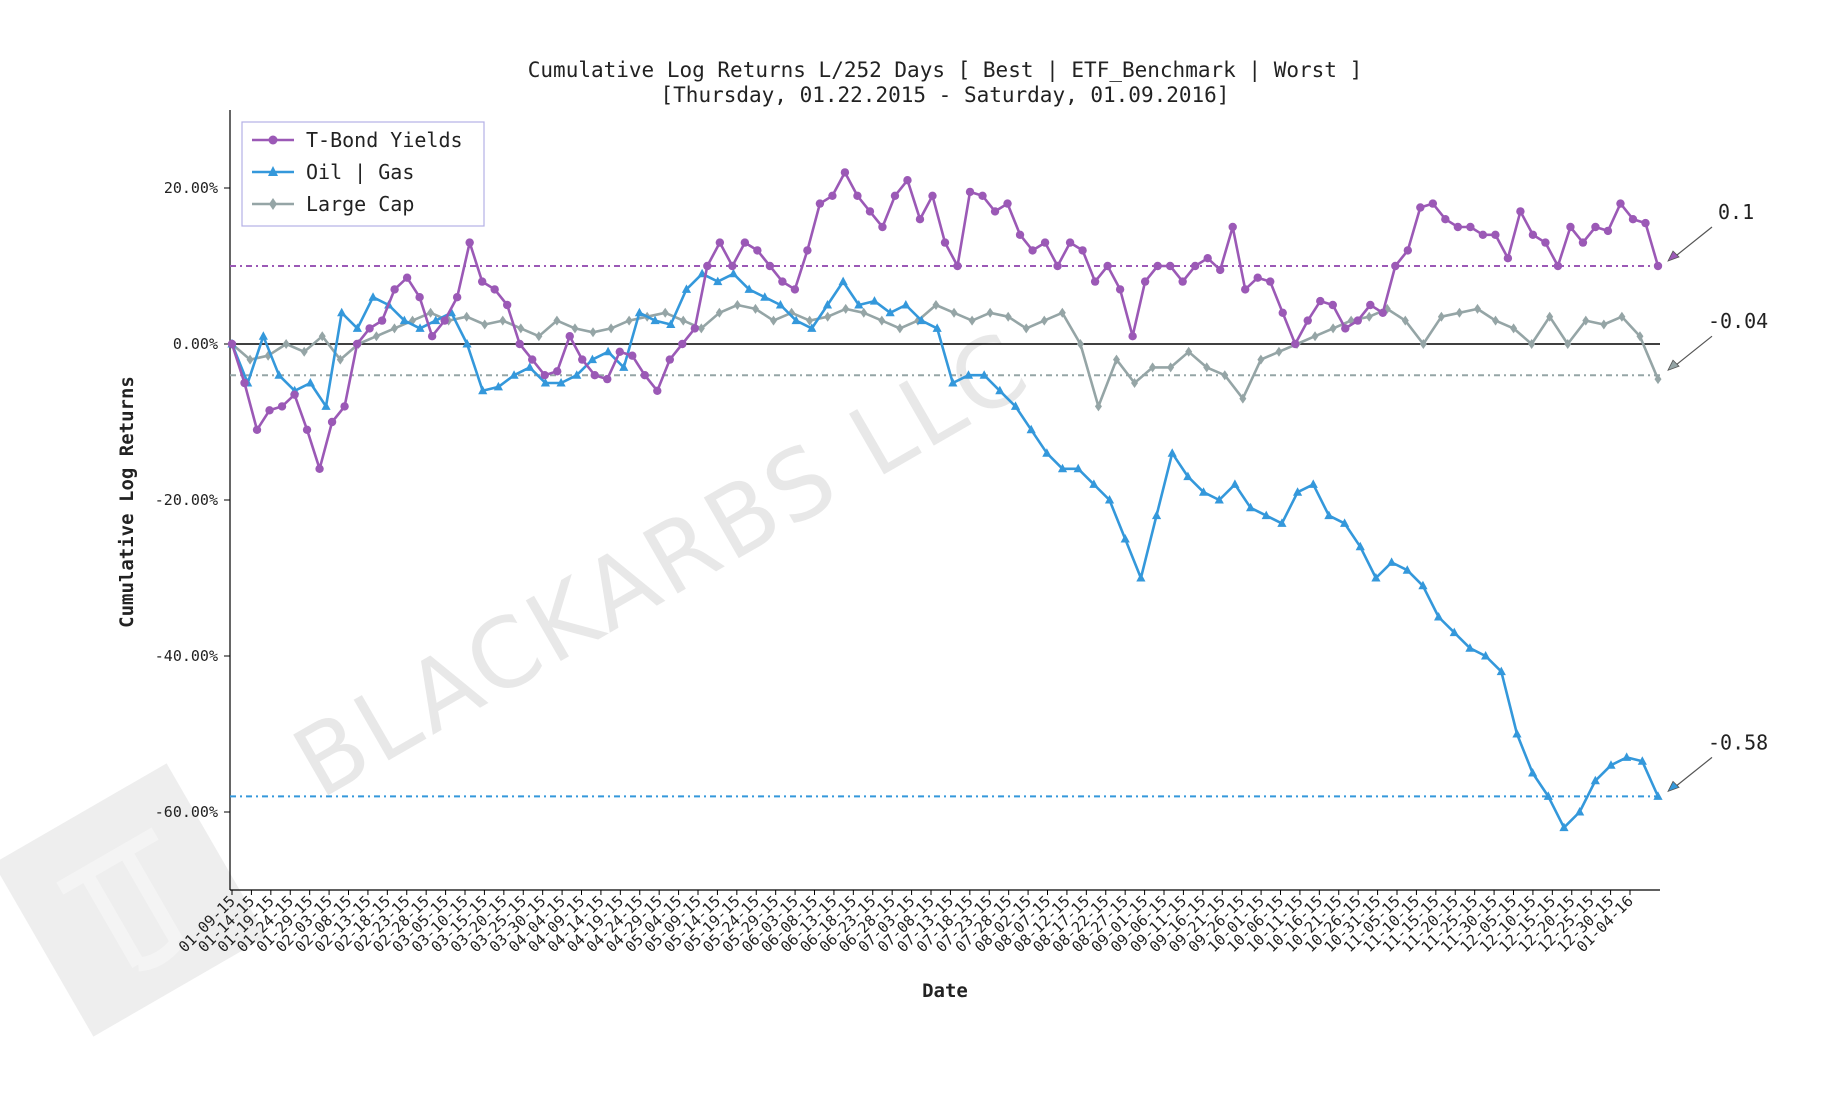  What do you see at coordinates (1717, 496) in the screenshot?
I see `annotations: 0.1 -0.58 -0.04` at bounding box center [1717, 496].